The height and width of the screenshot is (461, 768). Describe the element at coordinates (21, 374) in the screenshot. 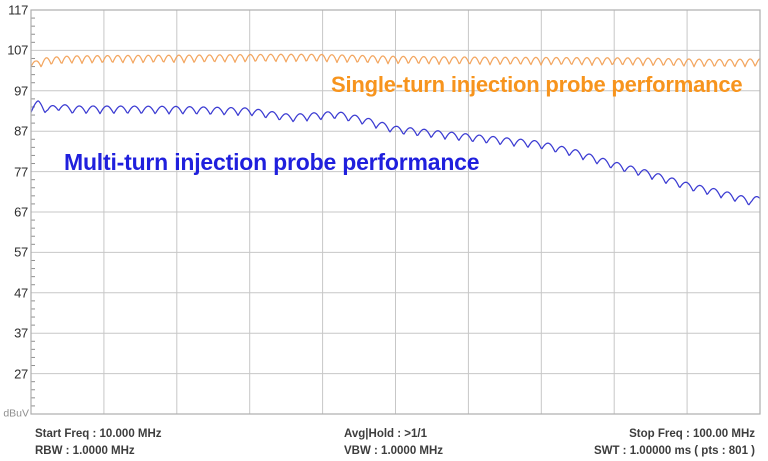

I see `y-tick-label: 27` at that location.